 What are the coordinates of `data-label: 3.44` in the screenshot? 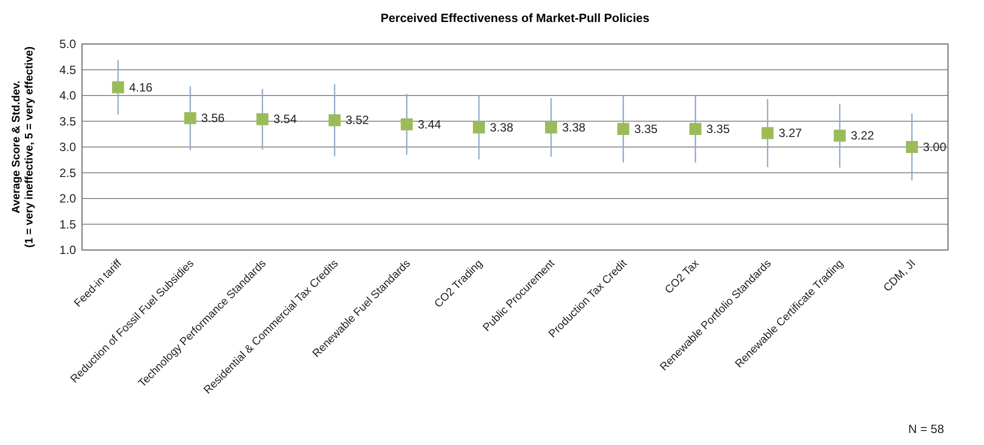 It's located at (430, 124).